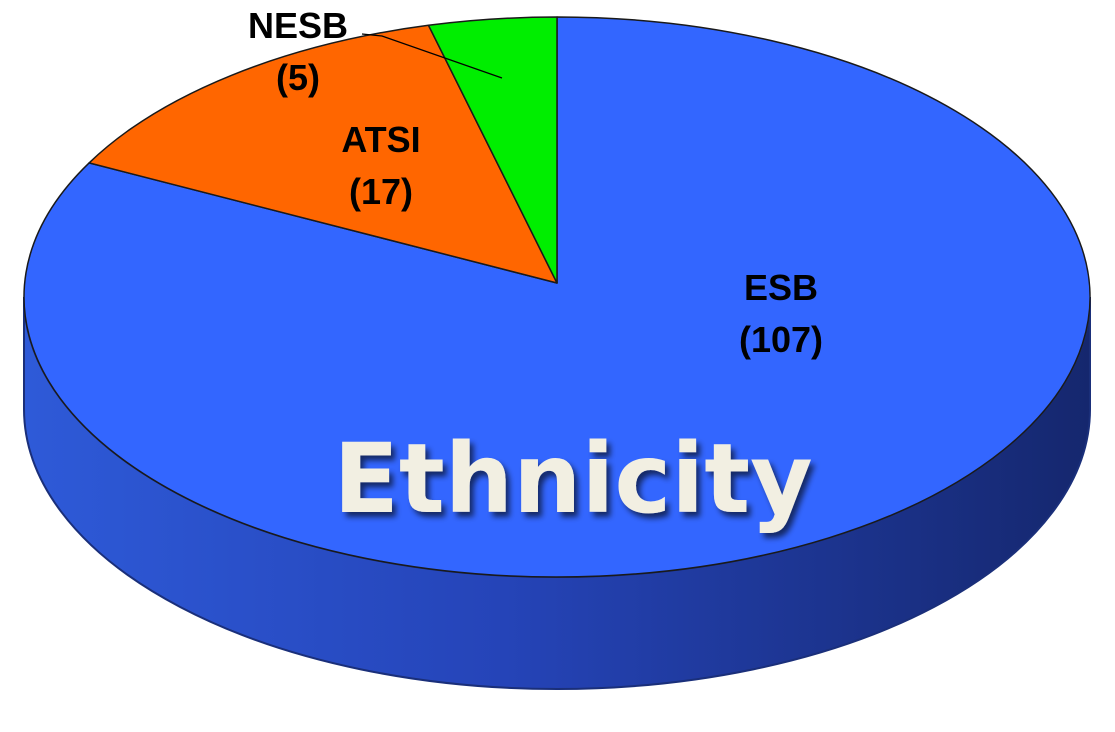 This screenshot has height=732, width=1115. I want to click on pie-slice-nesb, so click(492, 150).